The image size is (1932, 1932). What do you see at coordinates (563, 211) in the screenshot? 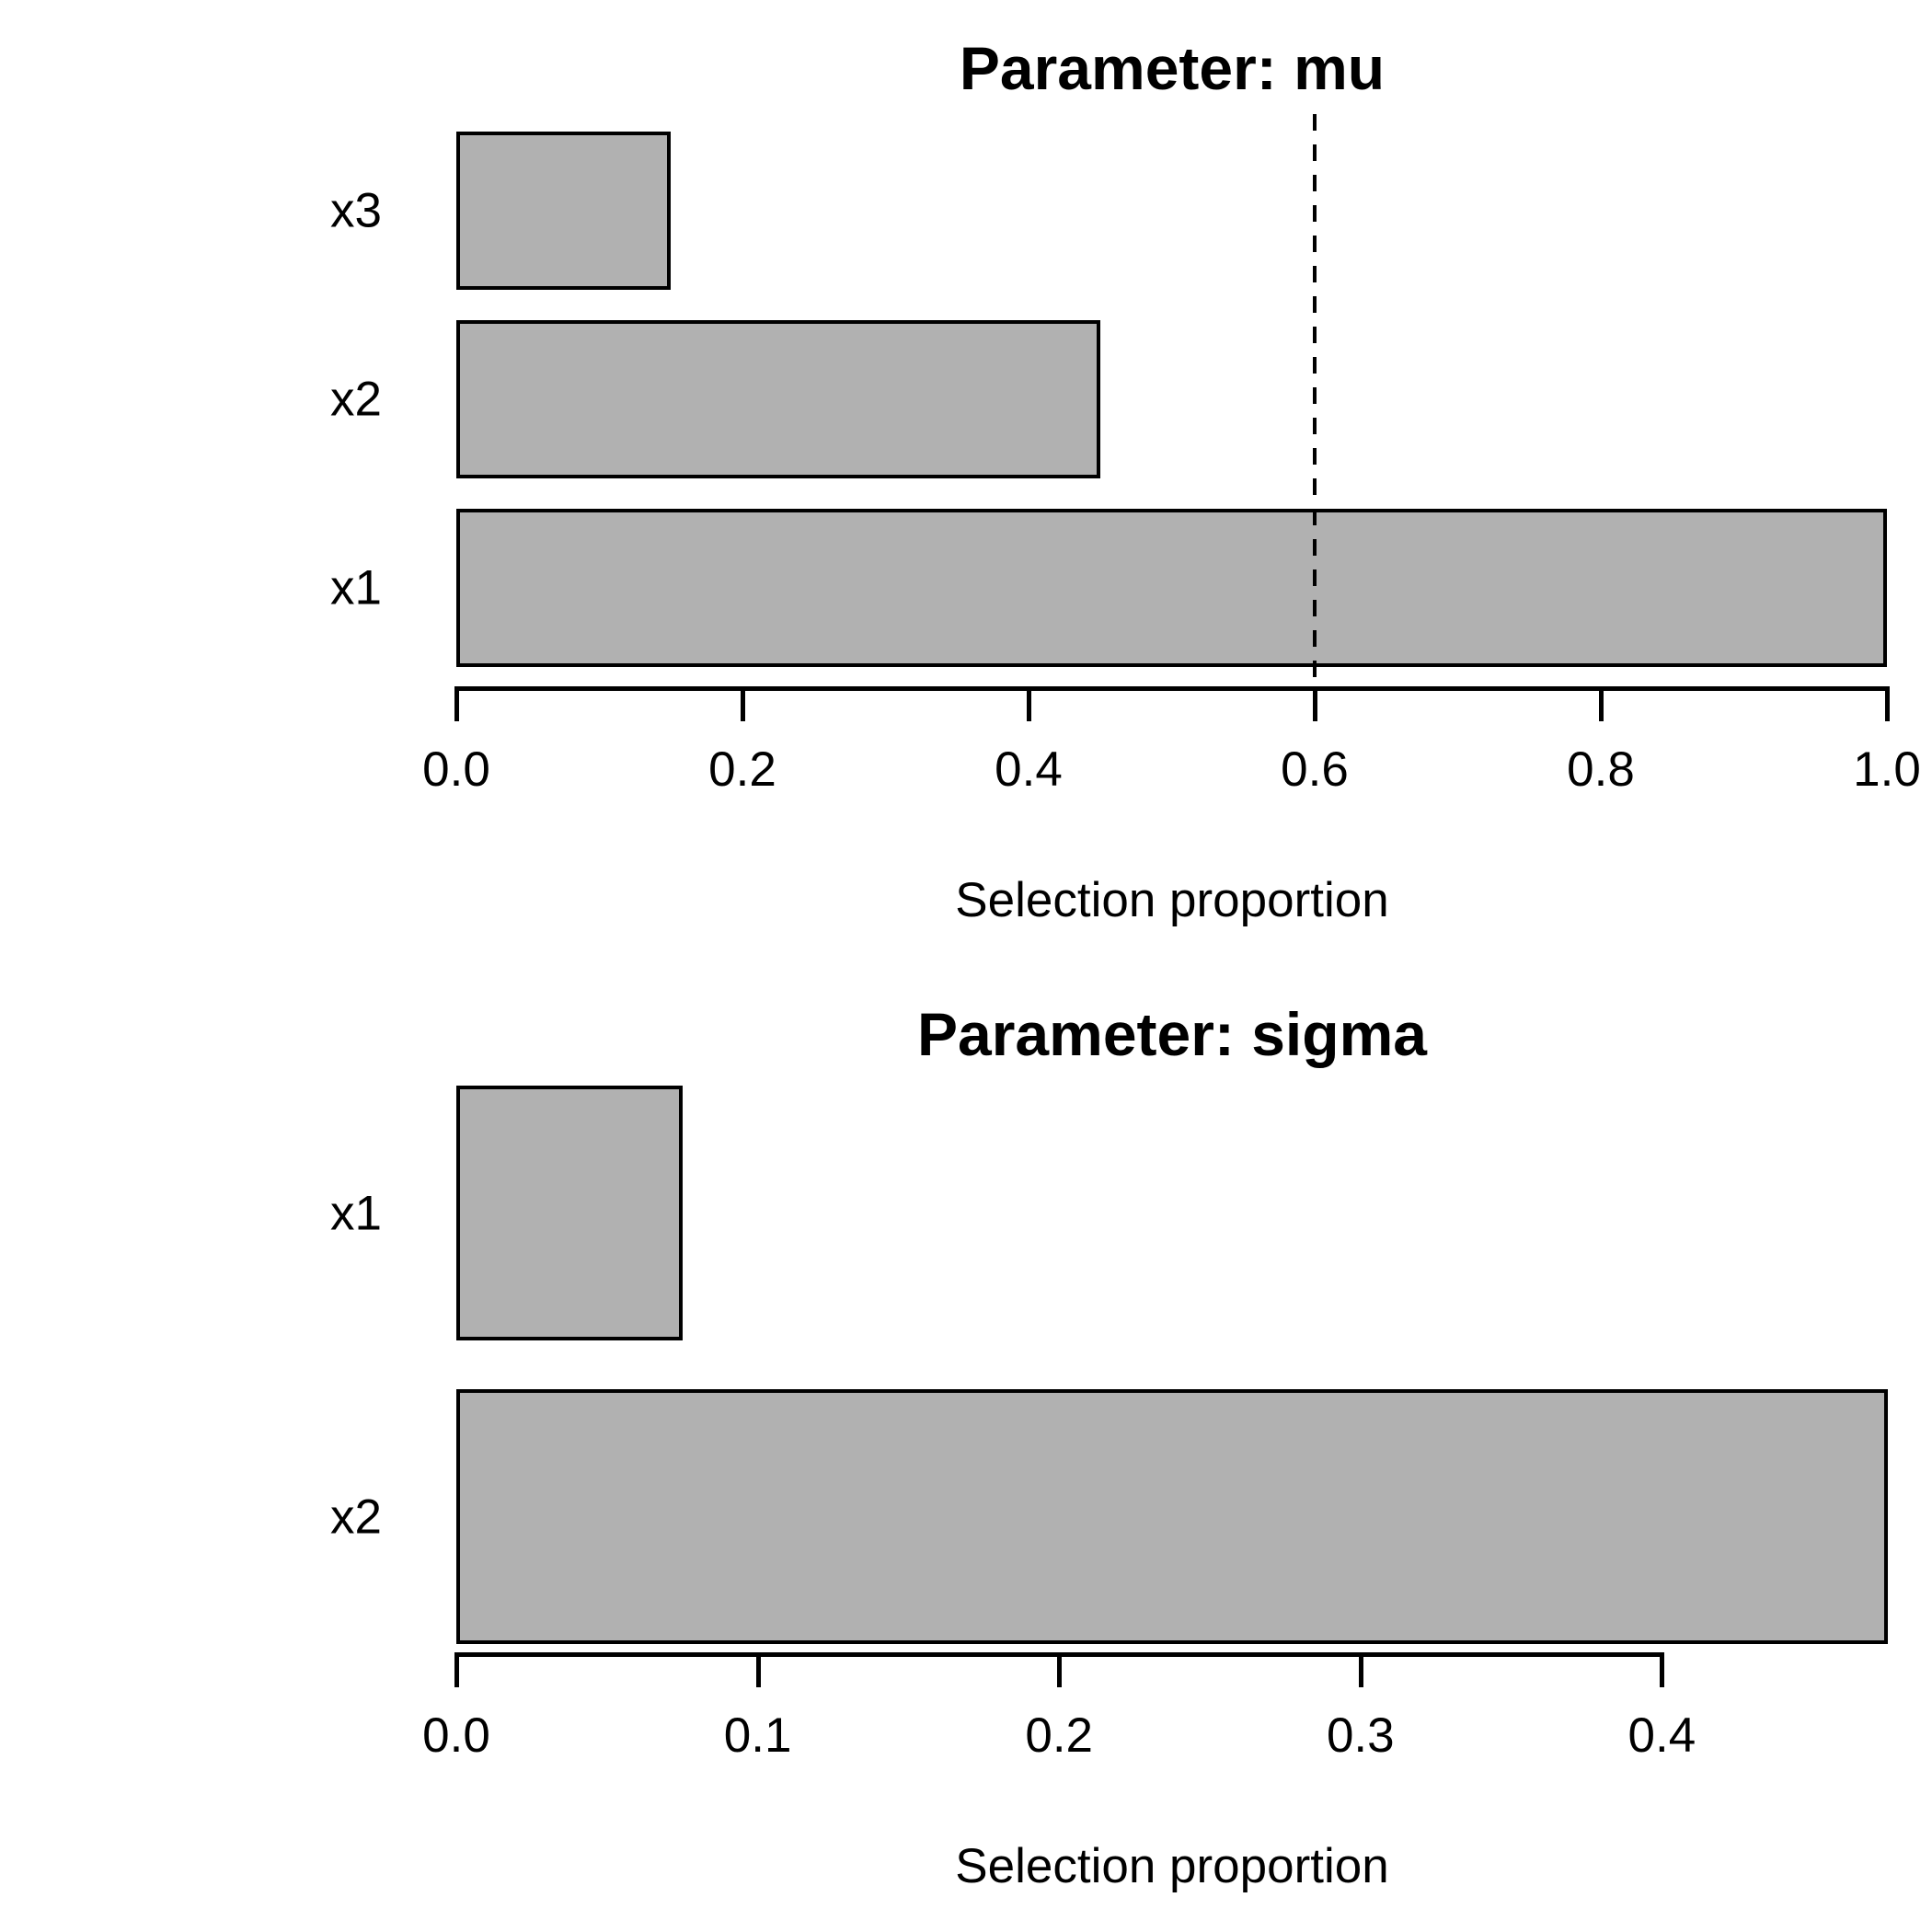
I see `bar-x3` at bounding box center [563, 211].